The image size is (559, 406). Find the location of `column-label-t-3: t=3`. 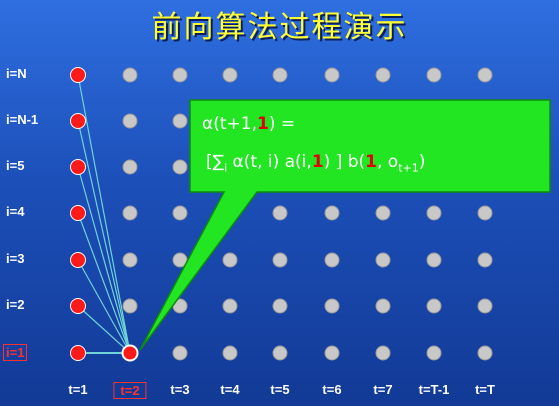

column-label-t-3: t=3 is located at coordinates (180, 389).